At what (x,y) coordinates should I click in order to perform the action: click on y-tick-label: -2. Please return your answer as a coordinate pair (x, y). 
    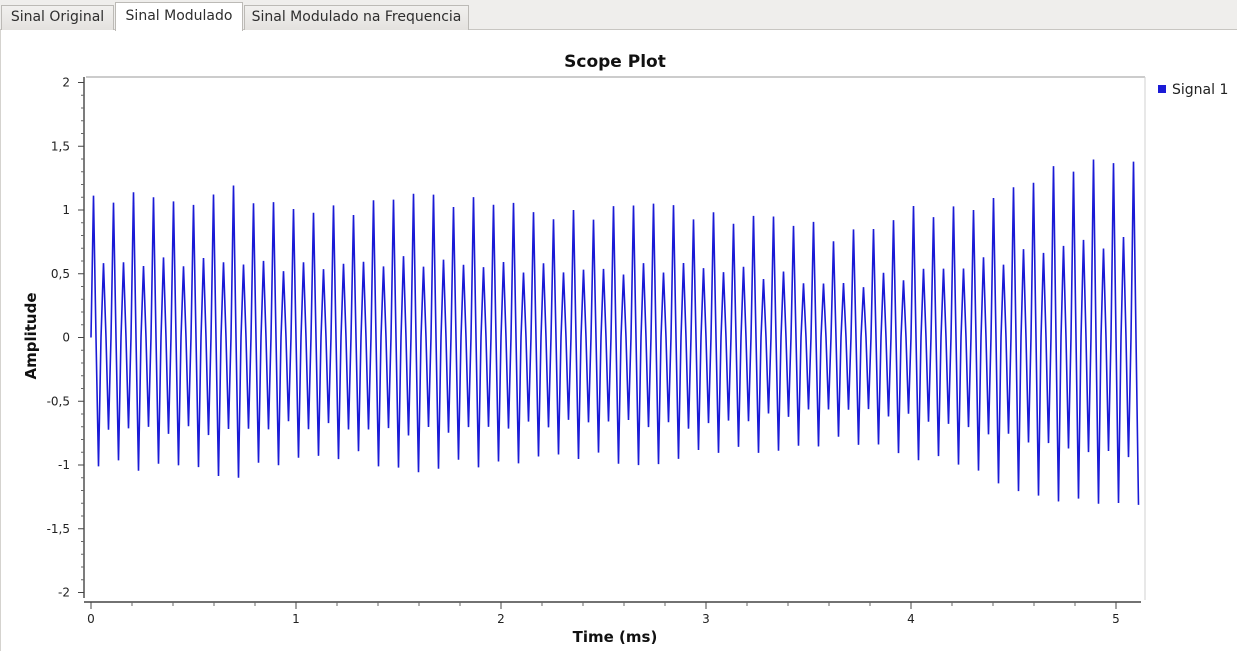
    Looking at the image, I should click on (64, 593).